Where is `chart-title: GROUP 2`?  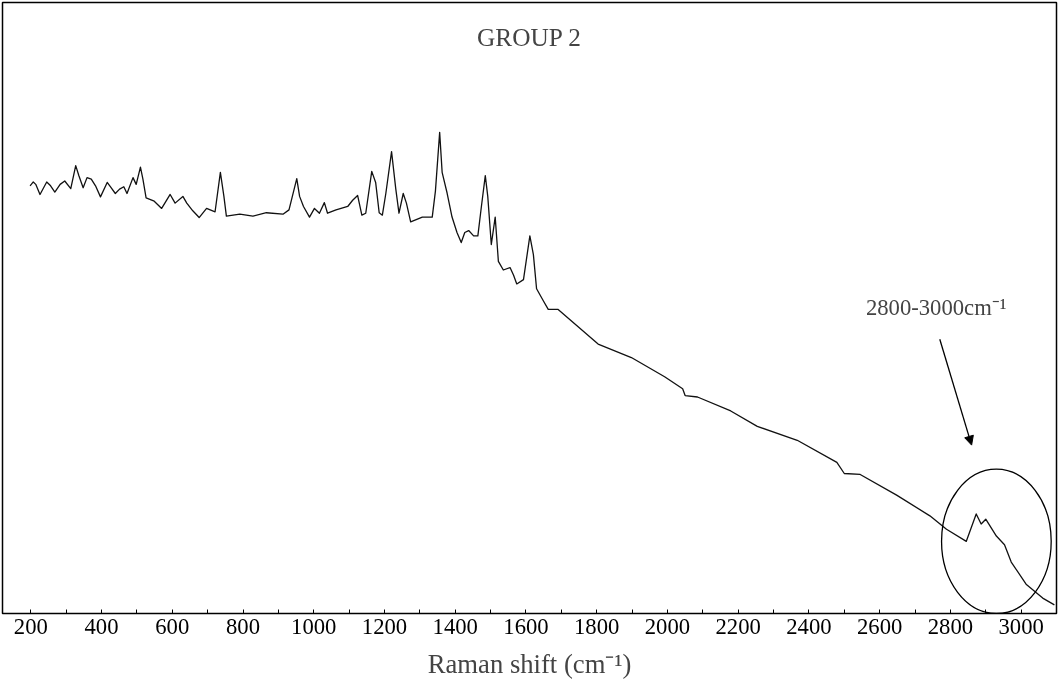 chart-title: GROUP 2 is located at coordinates (529, 36).